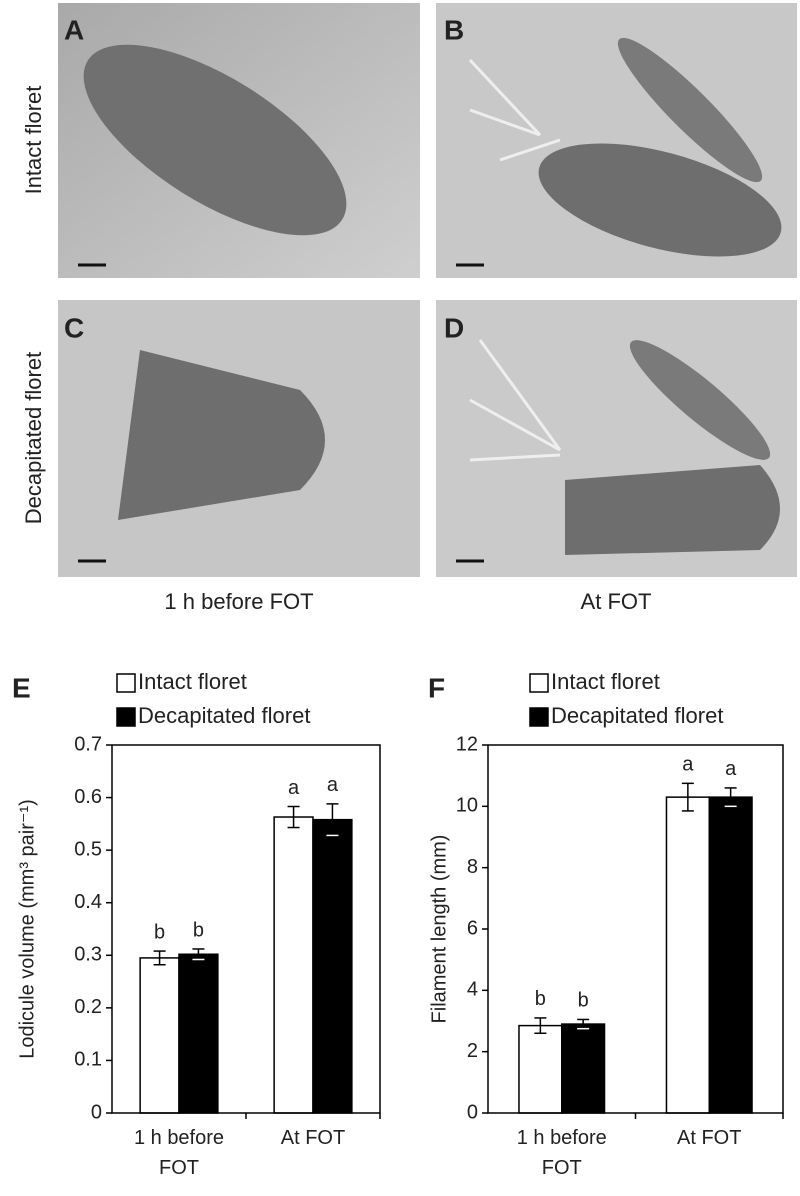 The height and width of the screenshot is (1196, 800). What do you see at coordinates (467, 744) in the screenshot?
I see `y-tick-label: 12` at bounding box center [467, 744].